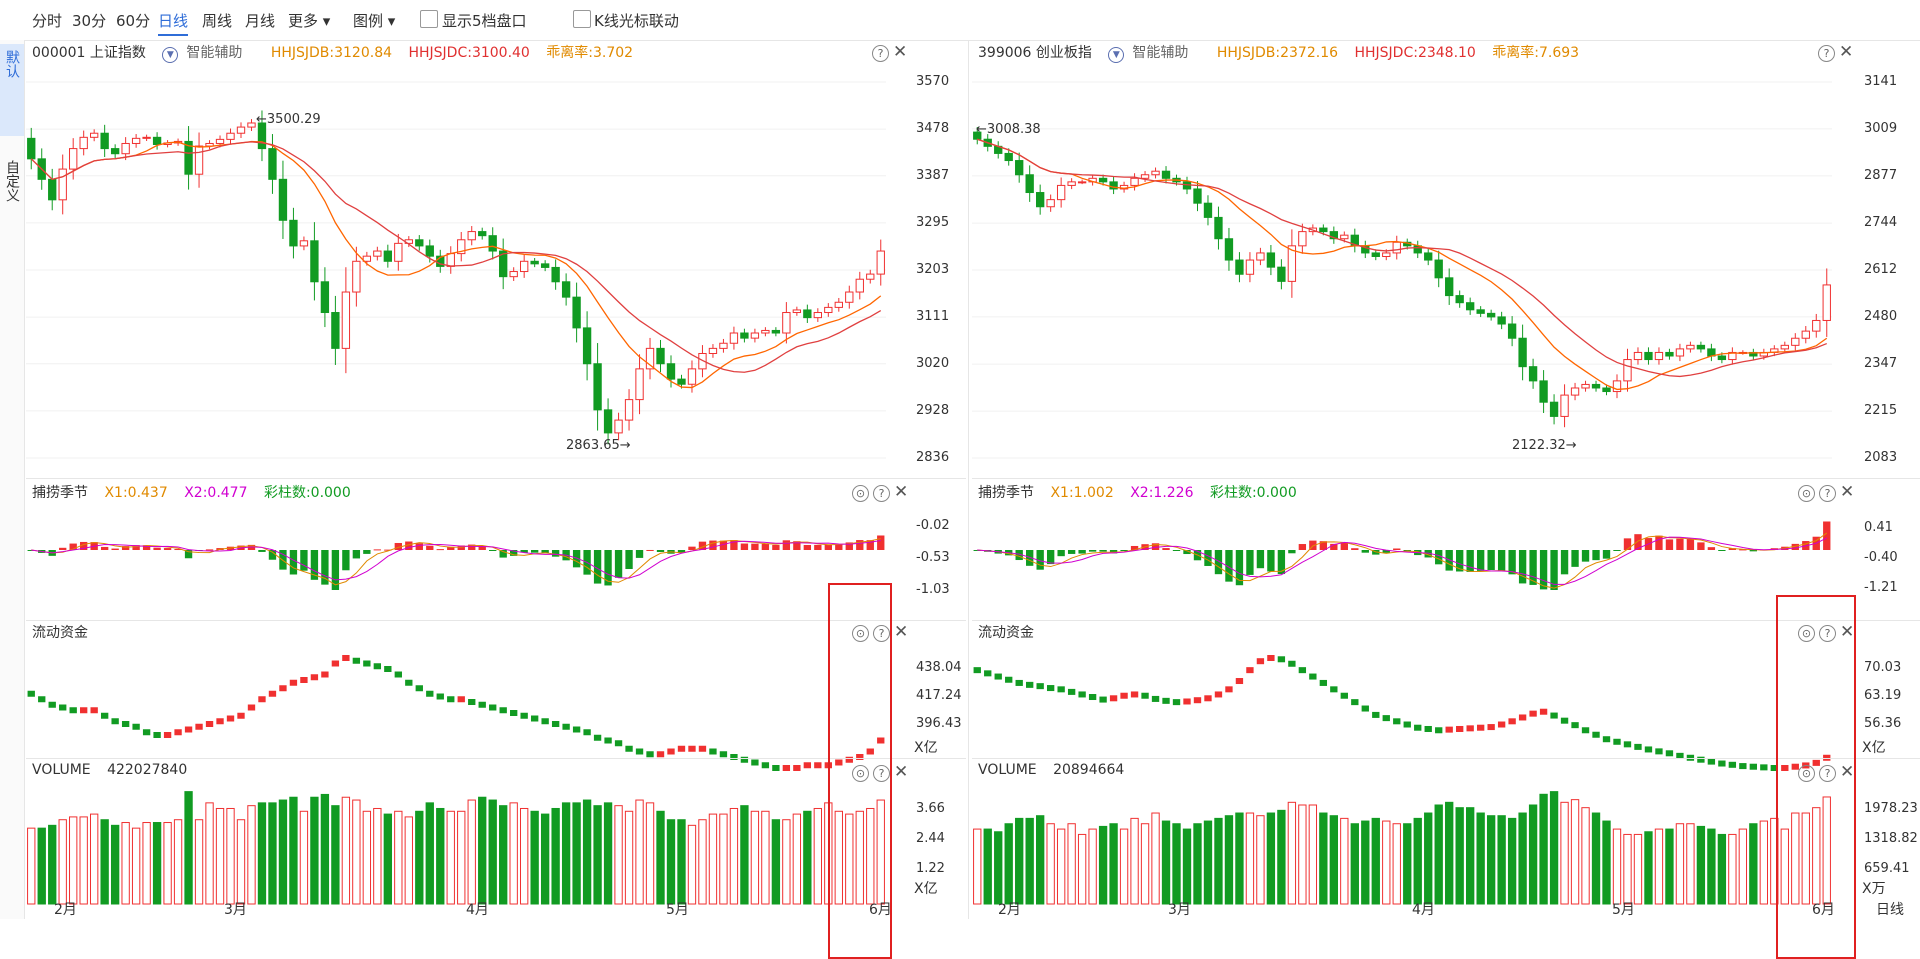 The width and height of the screenshot is (1920, 959). What do you see at coordinates (89, 53) in the screenshot?
I see `left-symbol: 000001 上证指数` at bounding box center [89, 53].